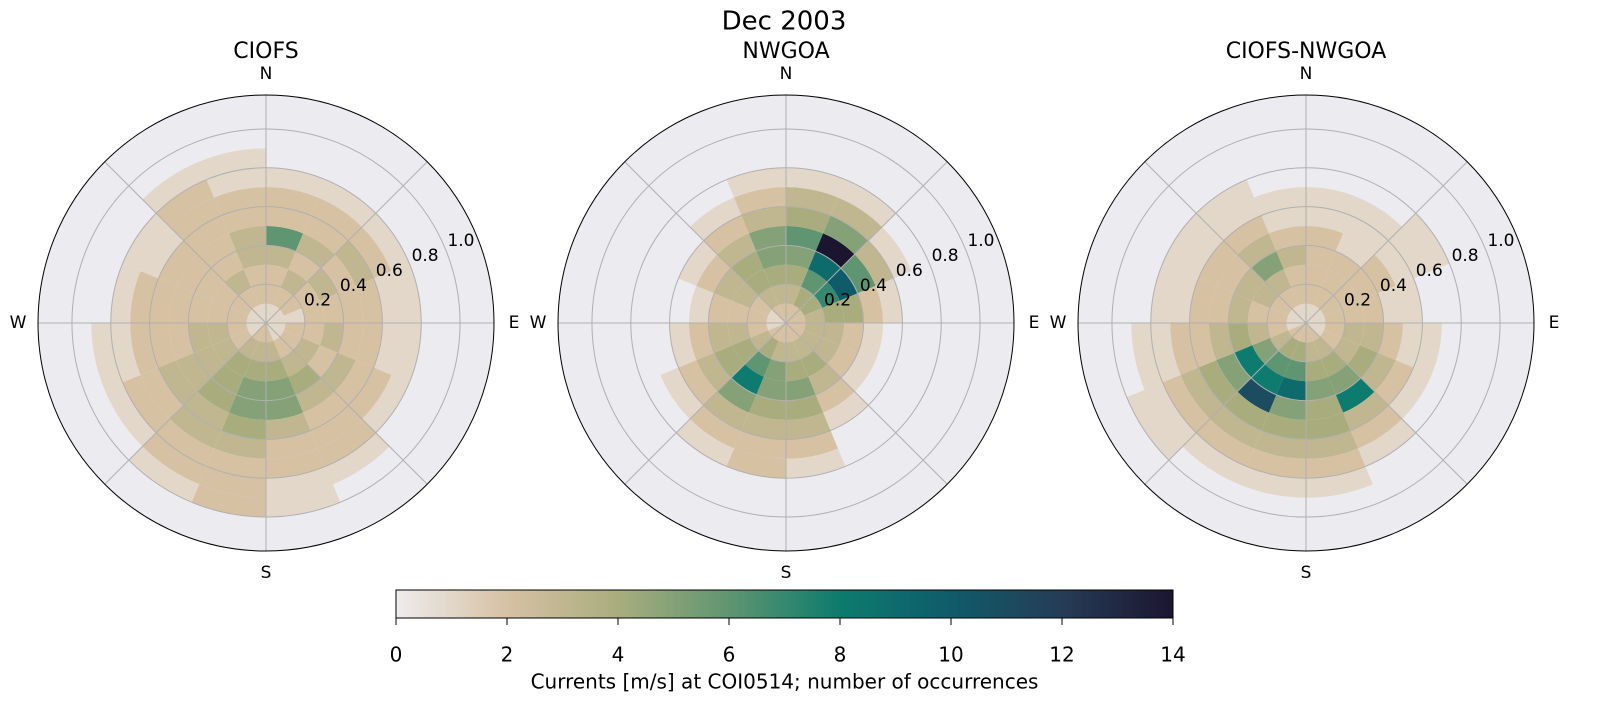 This screenshot has height=724, width=1611. Describe the element at coordinates (729, 655) in the screenshot. I see `colorbar-tick-label: 6` at that location.